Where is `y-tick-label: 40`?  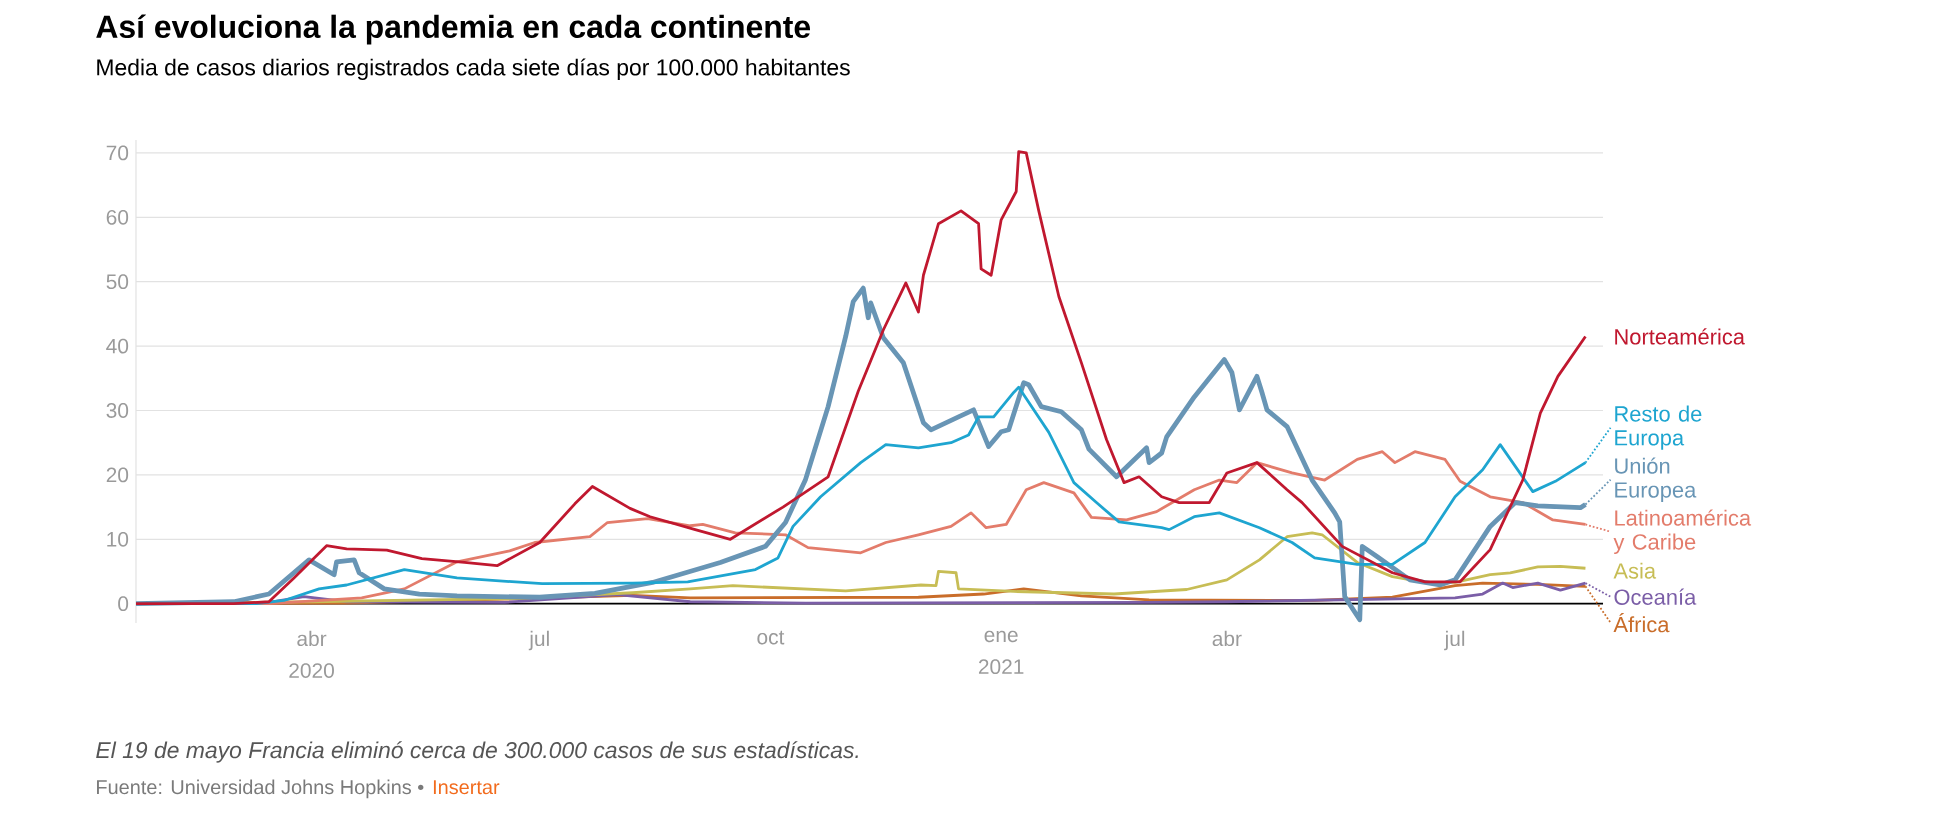
y-tick-label: 40 is located at coordinates (117, 346).